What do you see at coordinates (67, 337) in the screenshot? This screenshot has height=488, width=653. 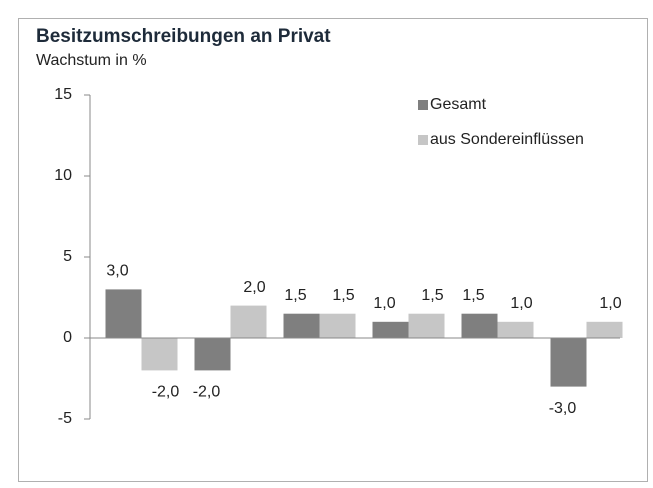 I see `y-tick-label: 0` at bounding box center [67, 337].